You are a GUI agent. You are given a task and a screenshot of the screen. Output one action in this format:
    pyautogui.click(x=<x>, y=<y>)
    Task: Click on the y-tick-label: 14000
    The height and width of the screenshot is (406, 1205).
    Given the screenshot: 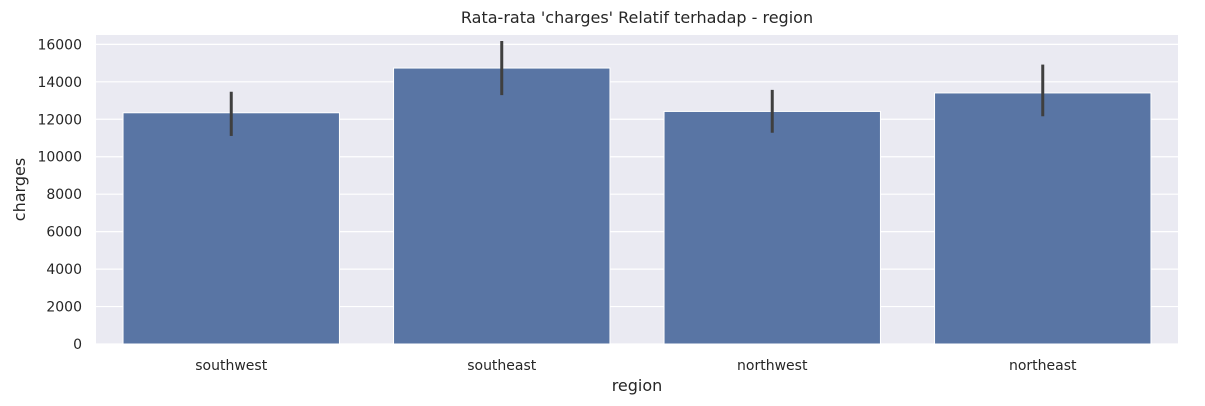 What is the action you would take?
    pyautogui.click(x=59, y=83)
    